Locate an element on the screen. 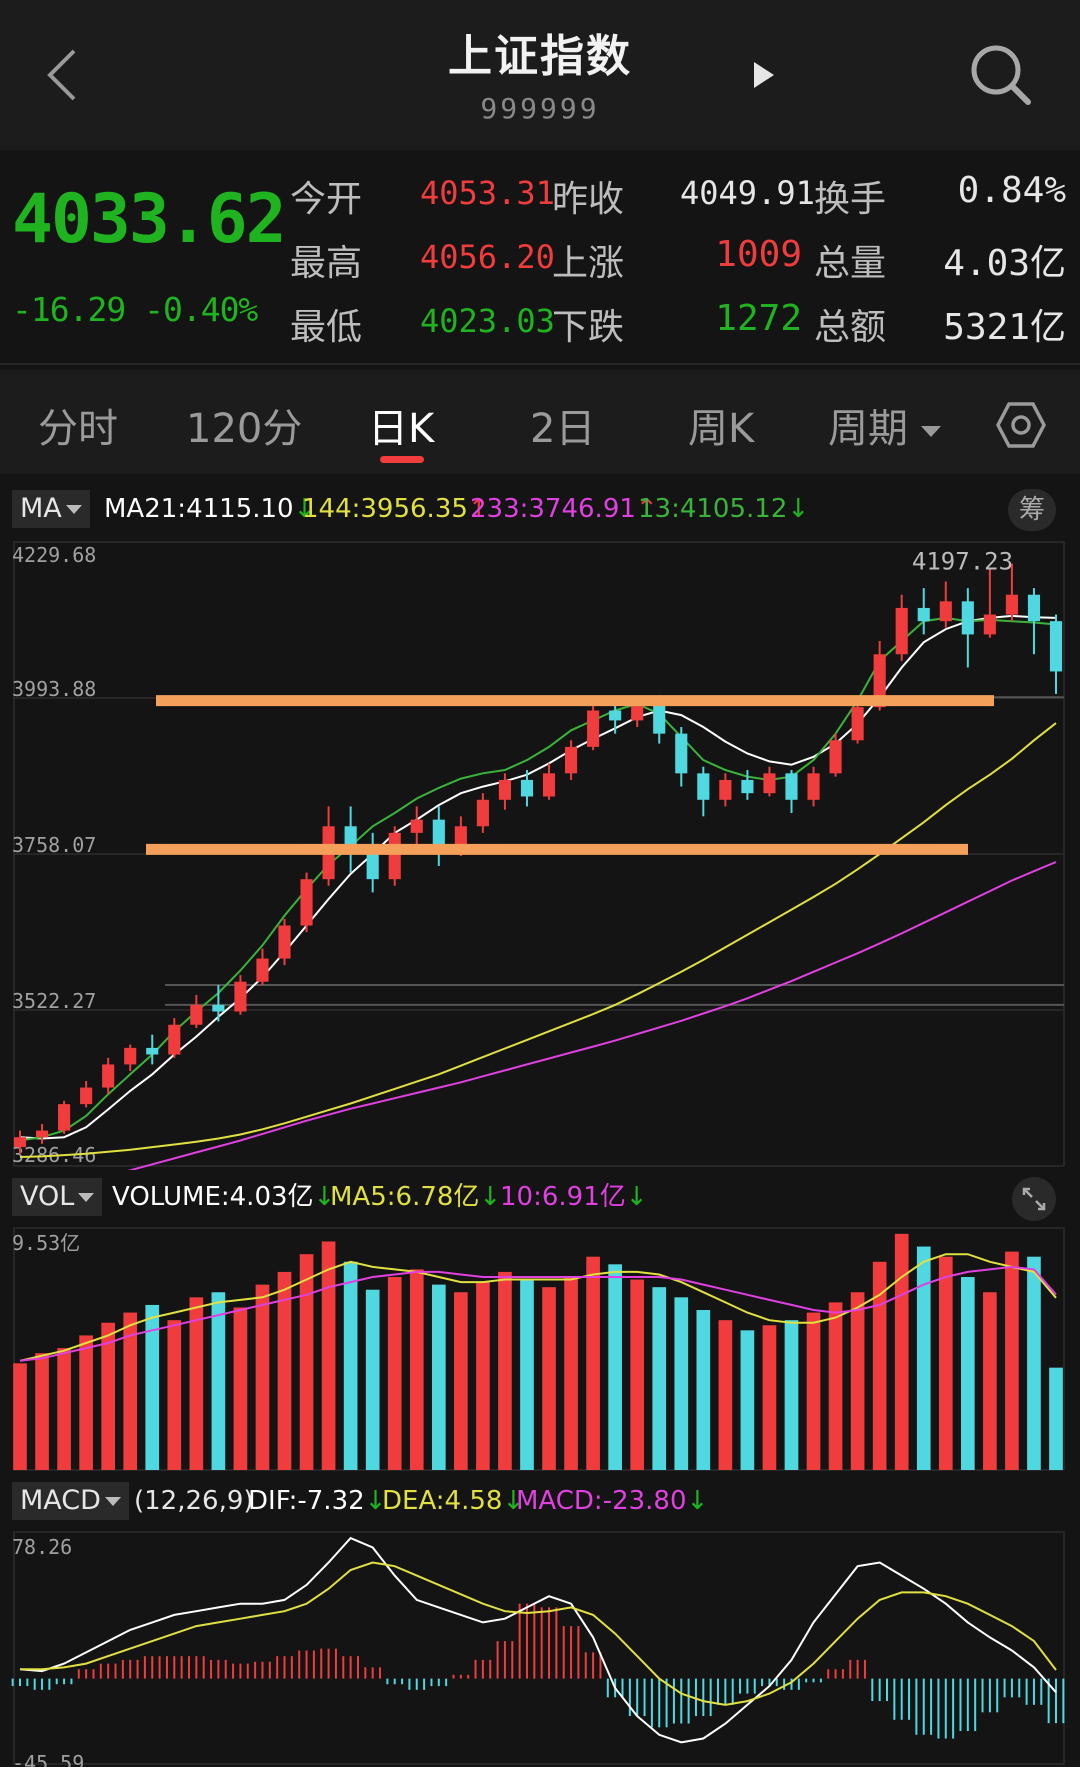 The image size is (1080, 1767). volume-label: 总量 is located at coordinates (850, 263).